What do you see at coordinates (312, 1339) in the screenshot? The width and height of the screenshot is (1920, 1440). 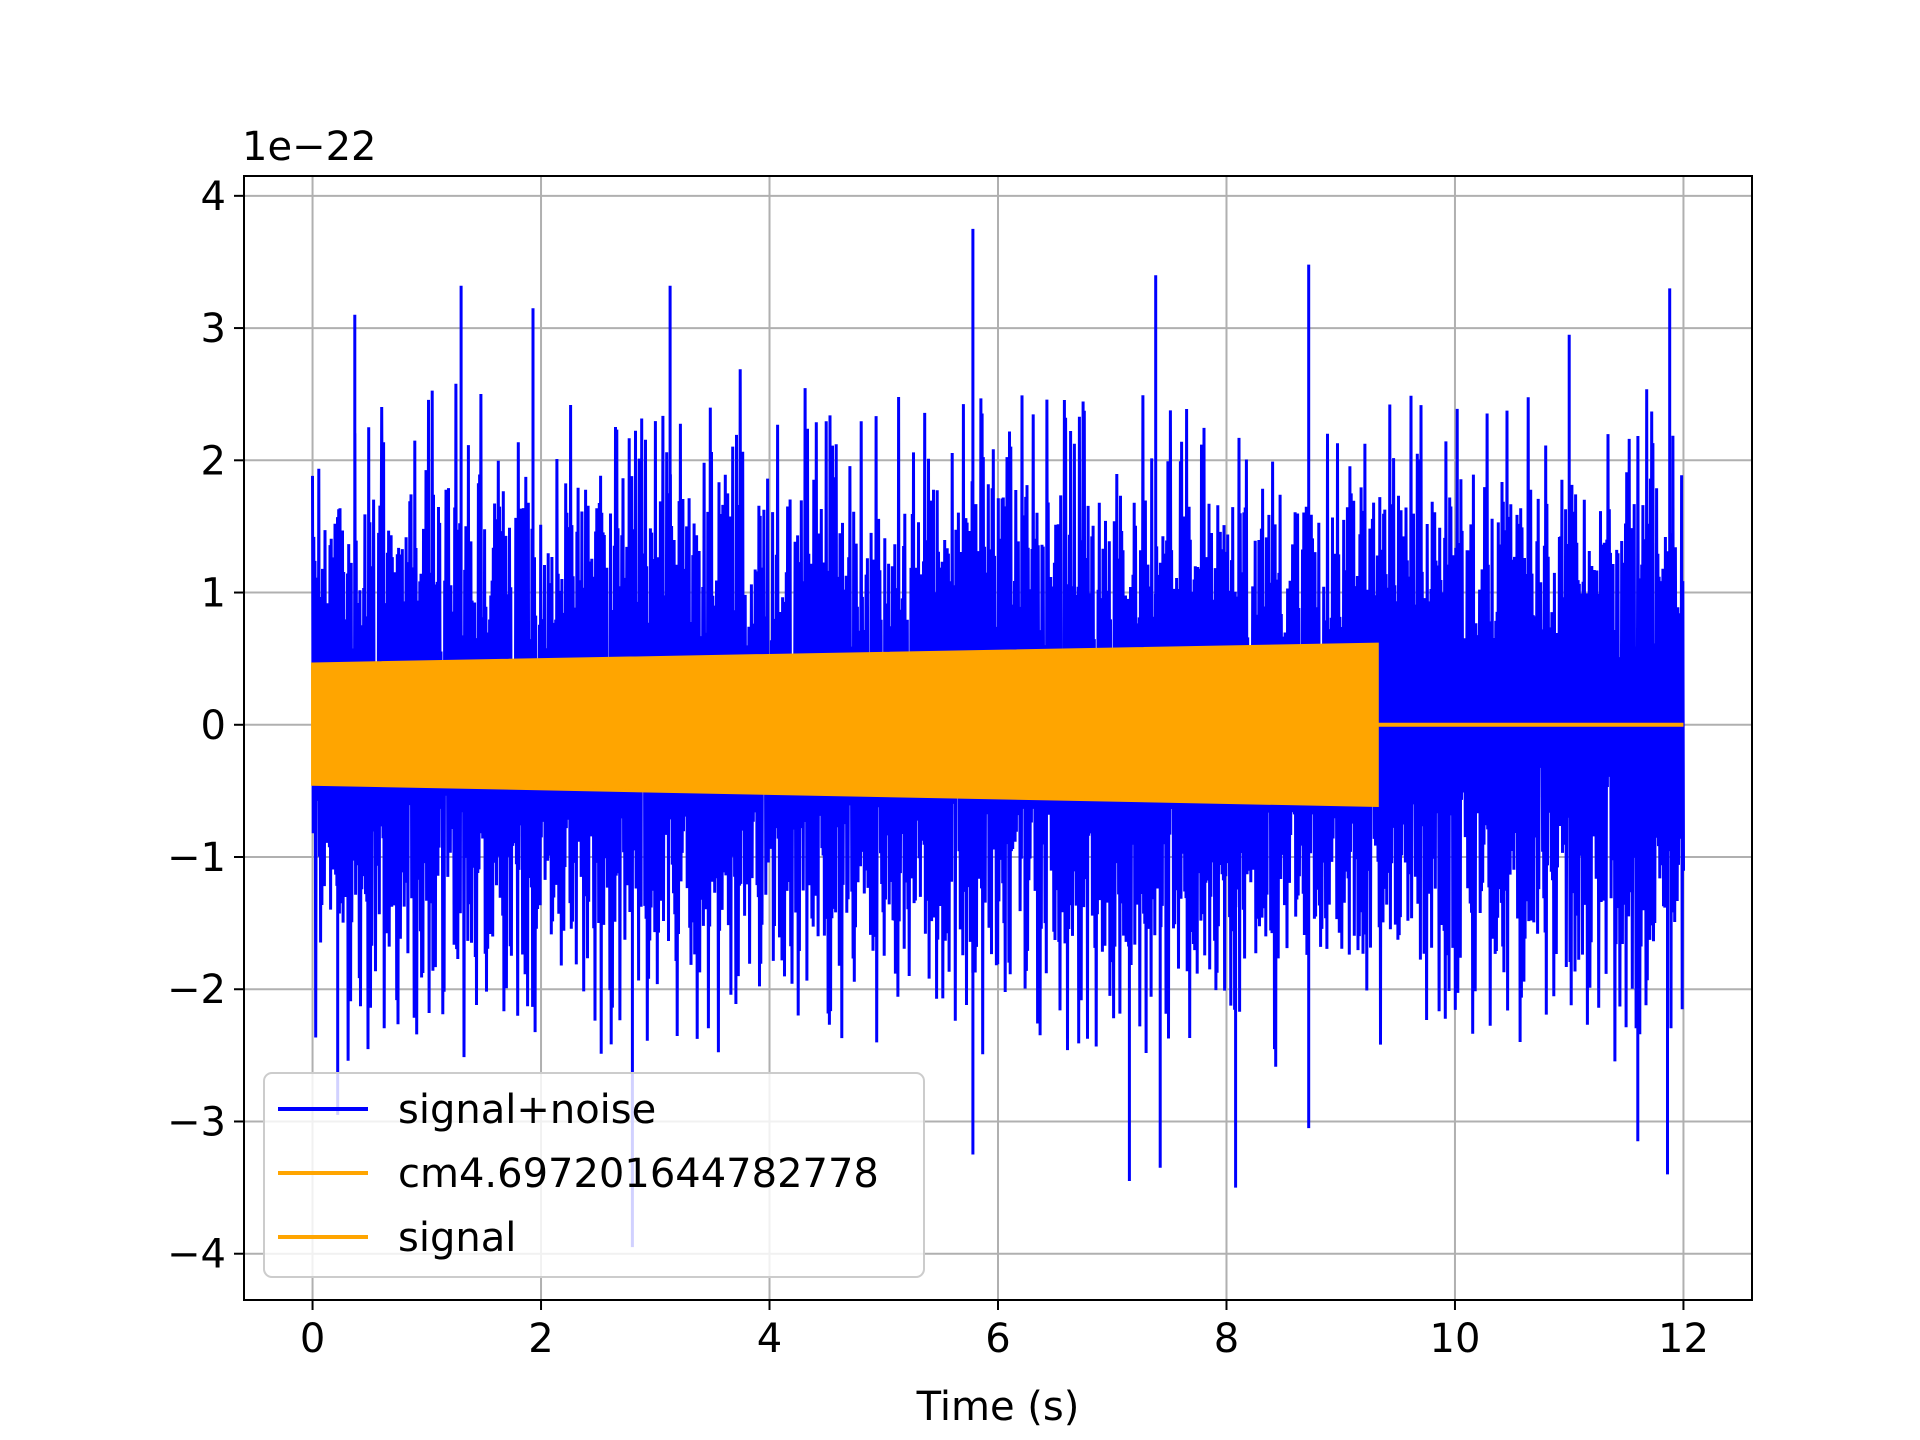 I see `x-tick-label: 0` at bounding box center [312, 1339].